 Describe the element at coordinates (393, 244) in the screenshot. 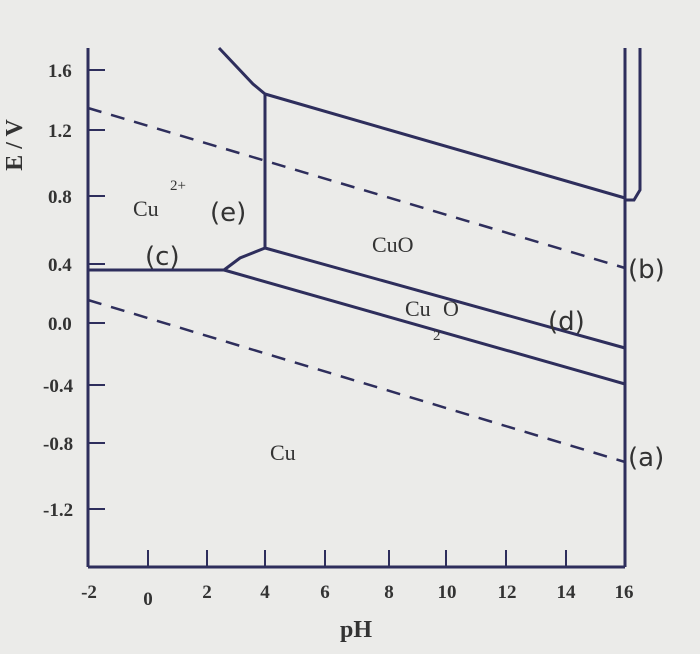

I see `region-label-cuo: CuO` at that location.